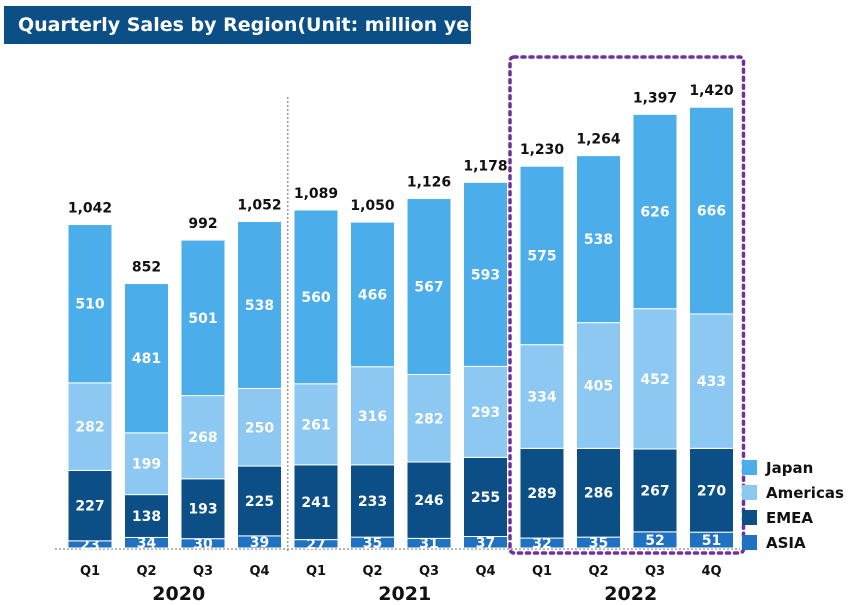 This screenshot has height=605, width=853. Describe the element at coordinates (178, 594) in the screenshot. I see `year-label-2020: 2020` at that location.